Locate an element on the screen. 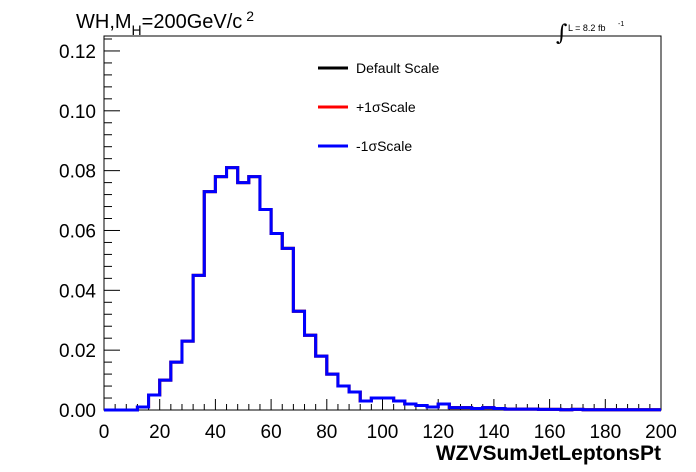 This screenshot has width=696, height=472. lumi-text: L = 8.2 fb is located at coordinates (586, 28).